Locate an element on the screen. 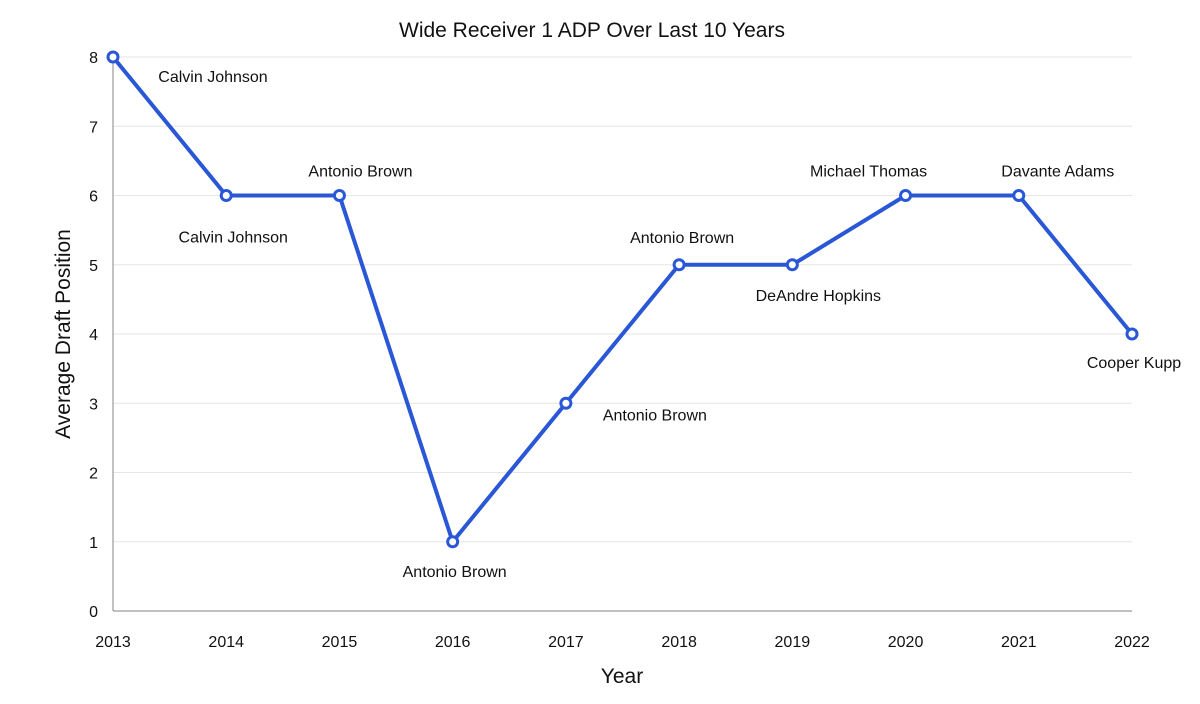 The height and width of the screenshot is (704, 1200). point-label: Cooper Kupp is located at coordinates (1134, 363).